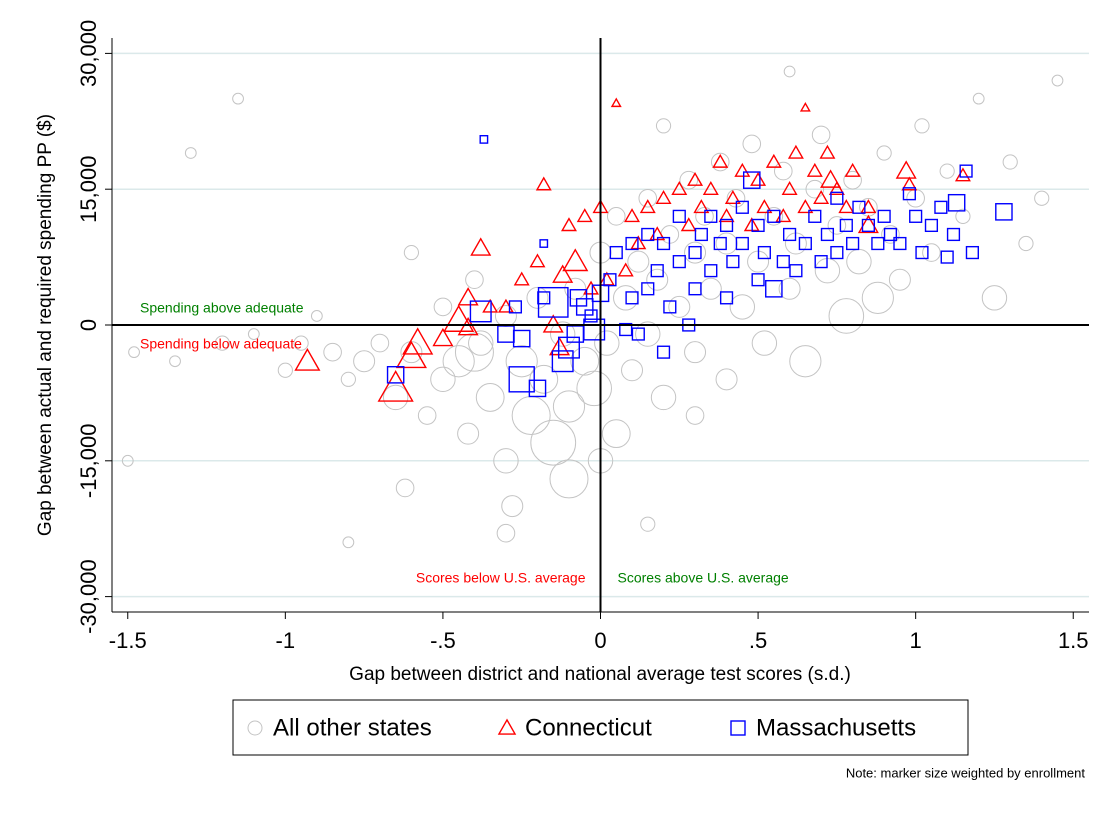  What do you see at coordinates (88, 460) in the screenshot?
I see `y-tick-label: -15,000` at bounding box center [88, 460].